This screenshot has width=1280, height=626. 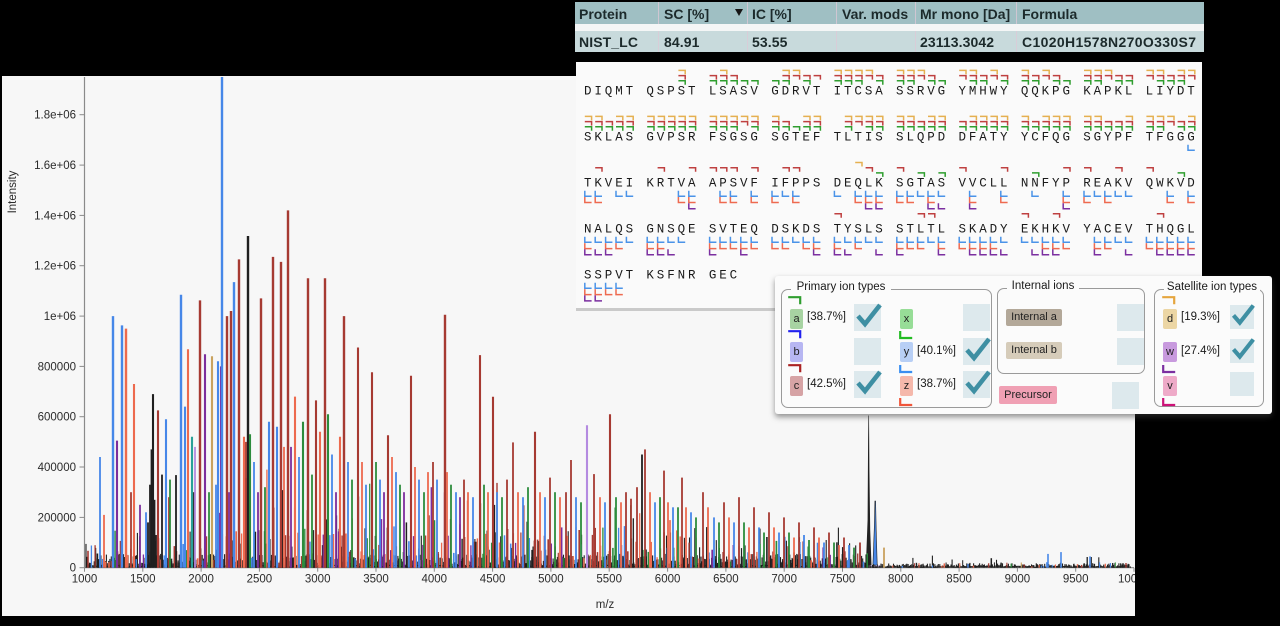 What do you see at coordinates (57, 518) in the screenshot?
I see `svg-text: 200000` at bounding box center [57, 518].